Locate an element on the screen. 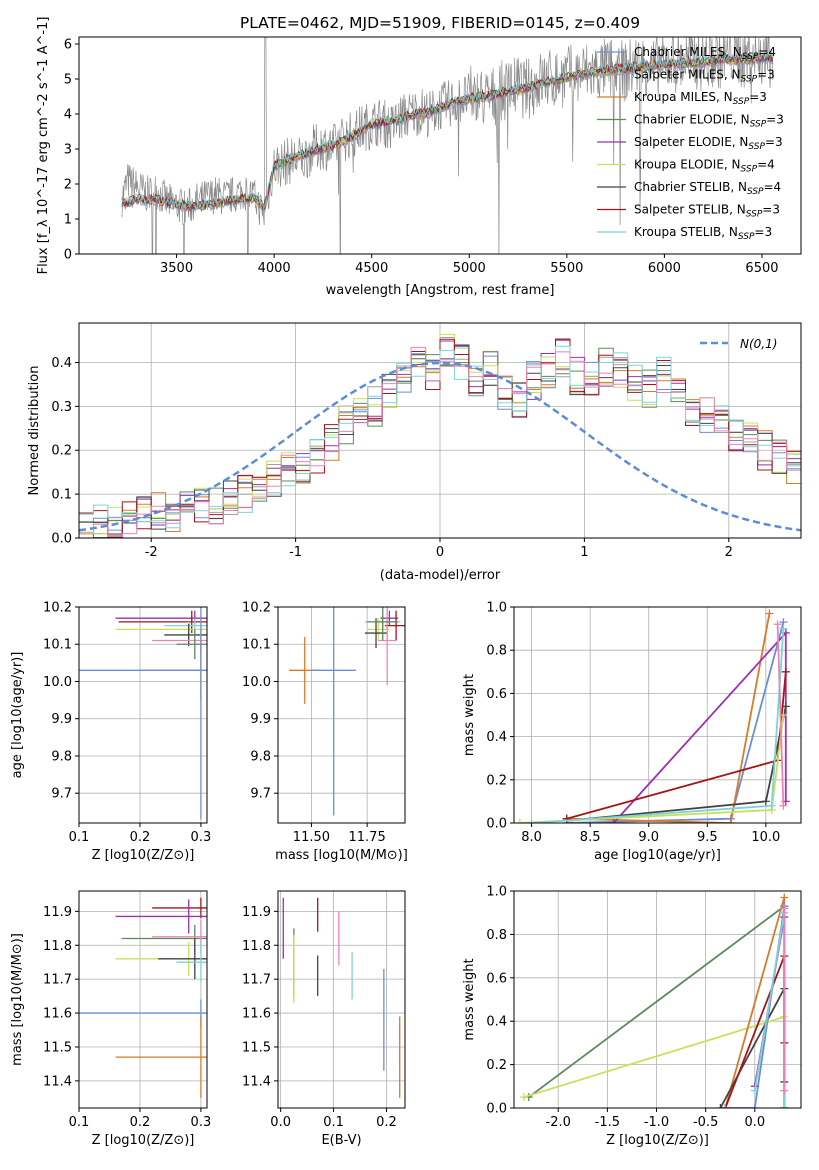  y-tick-label: 11.8 is located at coordinates (57, 946).